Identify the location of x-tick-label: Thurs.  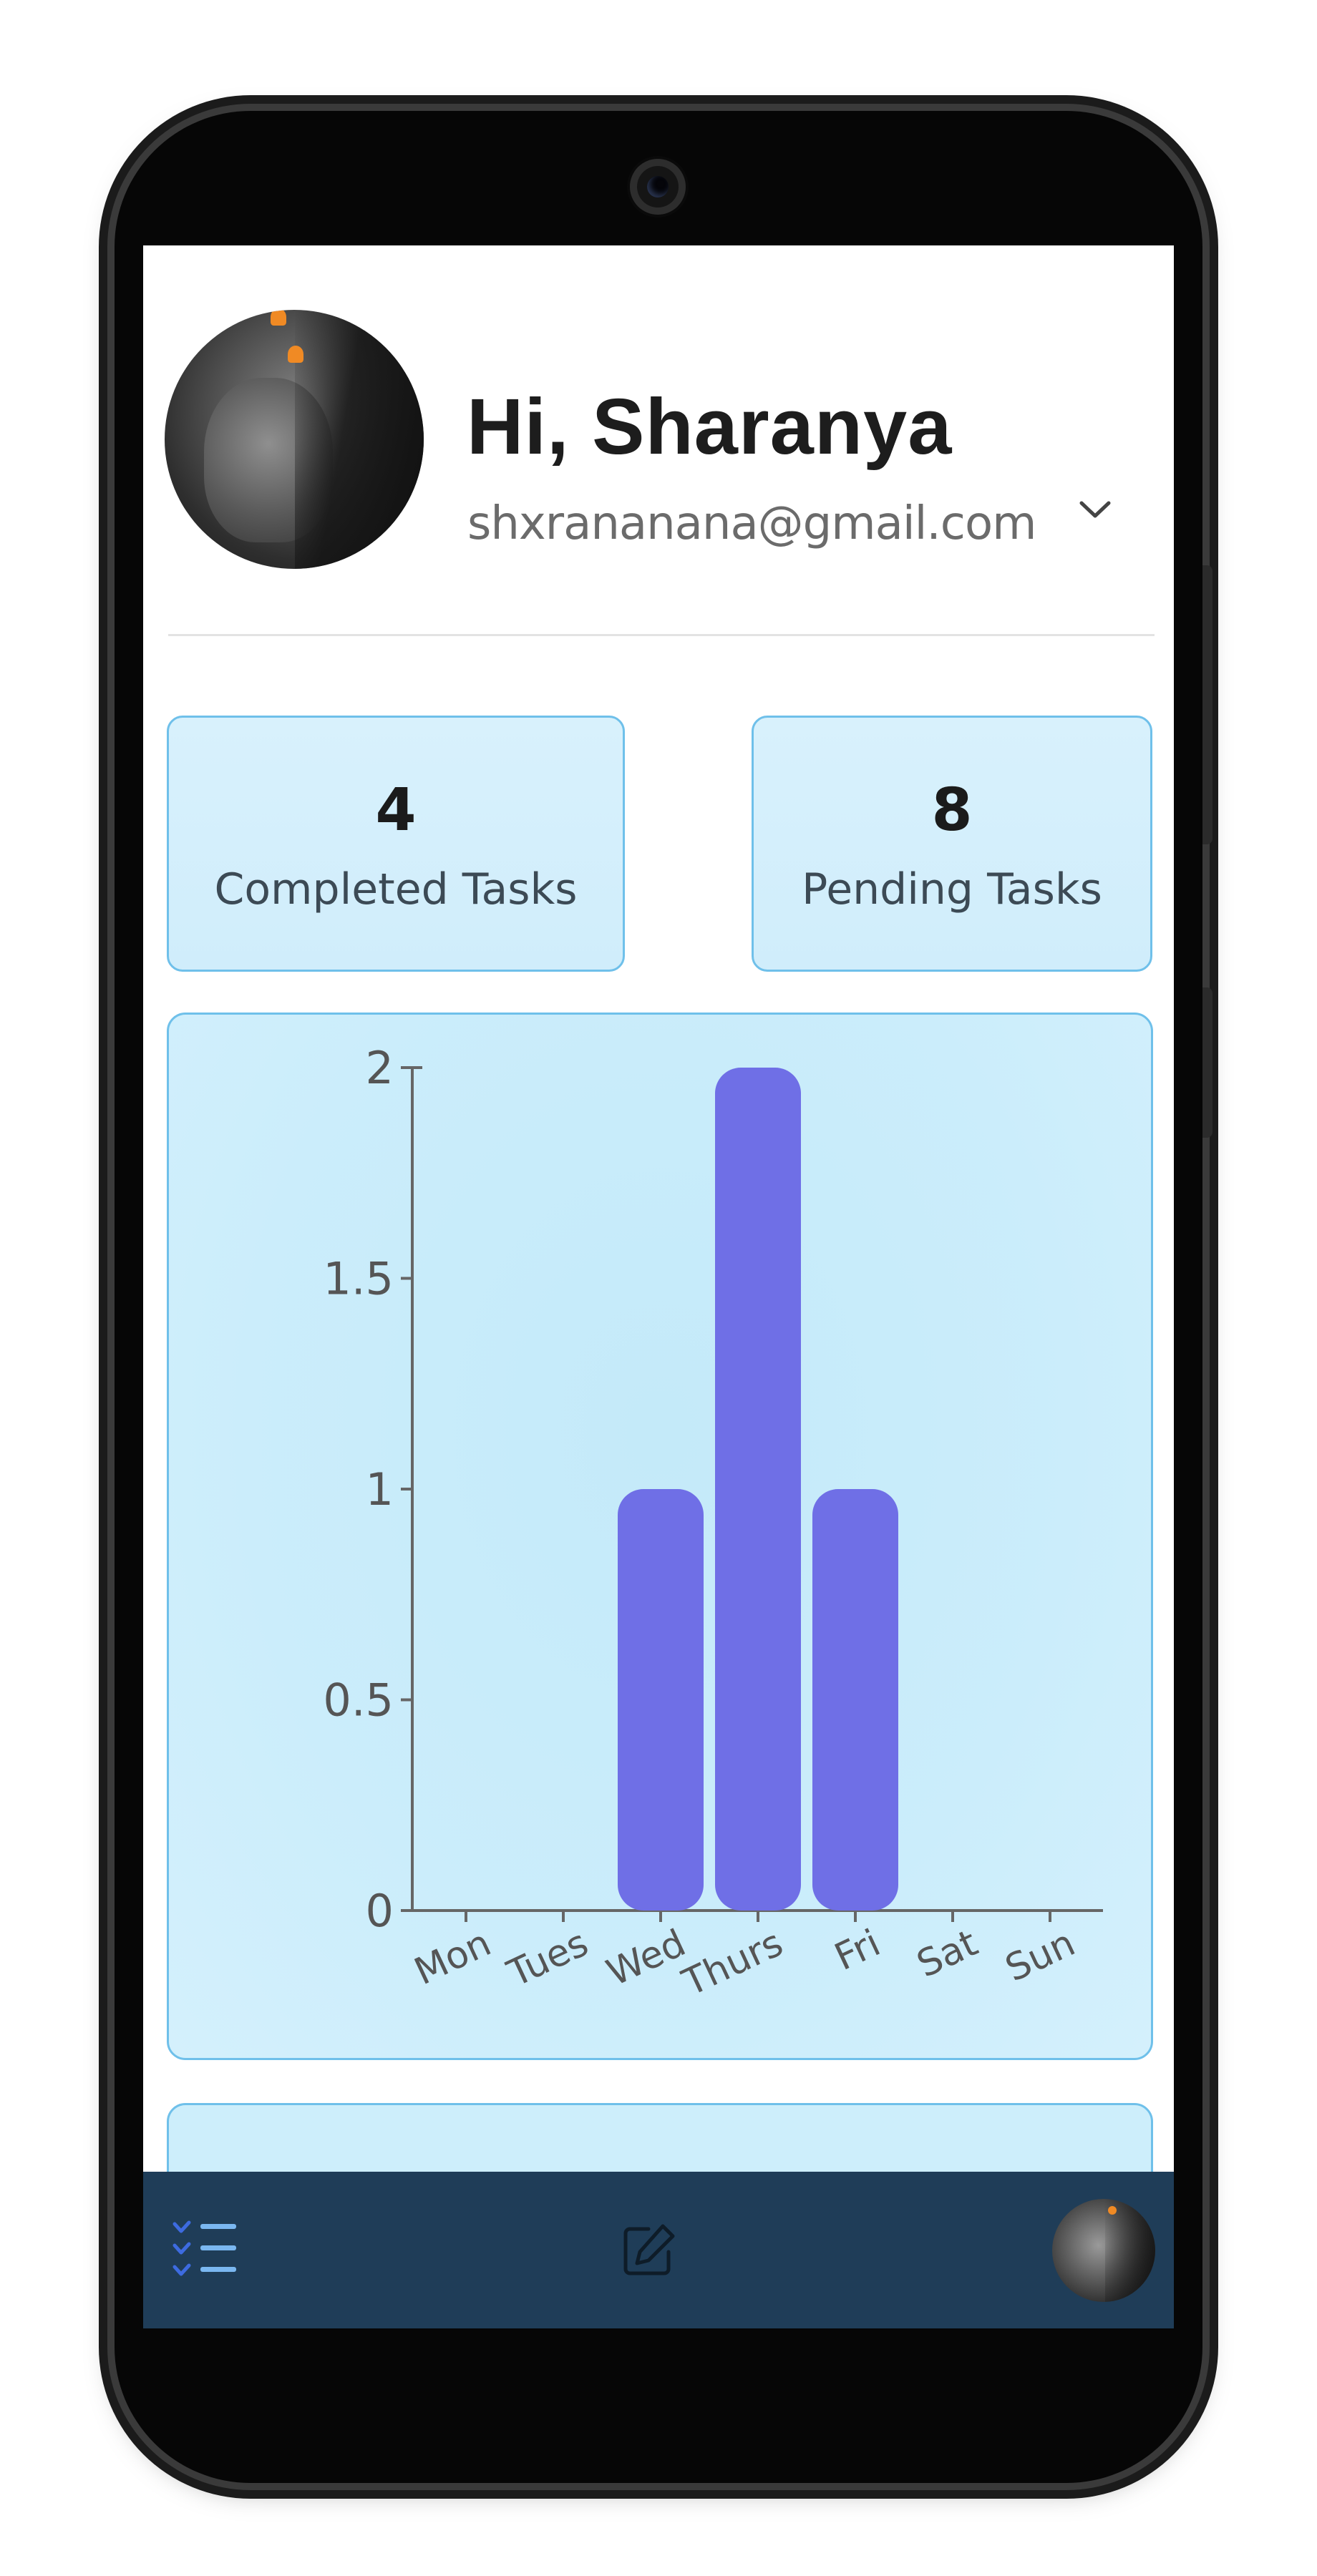
(732, 1964).